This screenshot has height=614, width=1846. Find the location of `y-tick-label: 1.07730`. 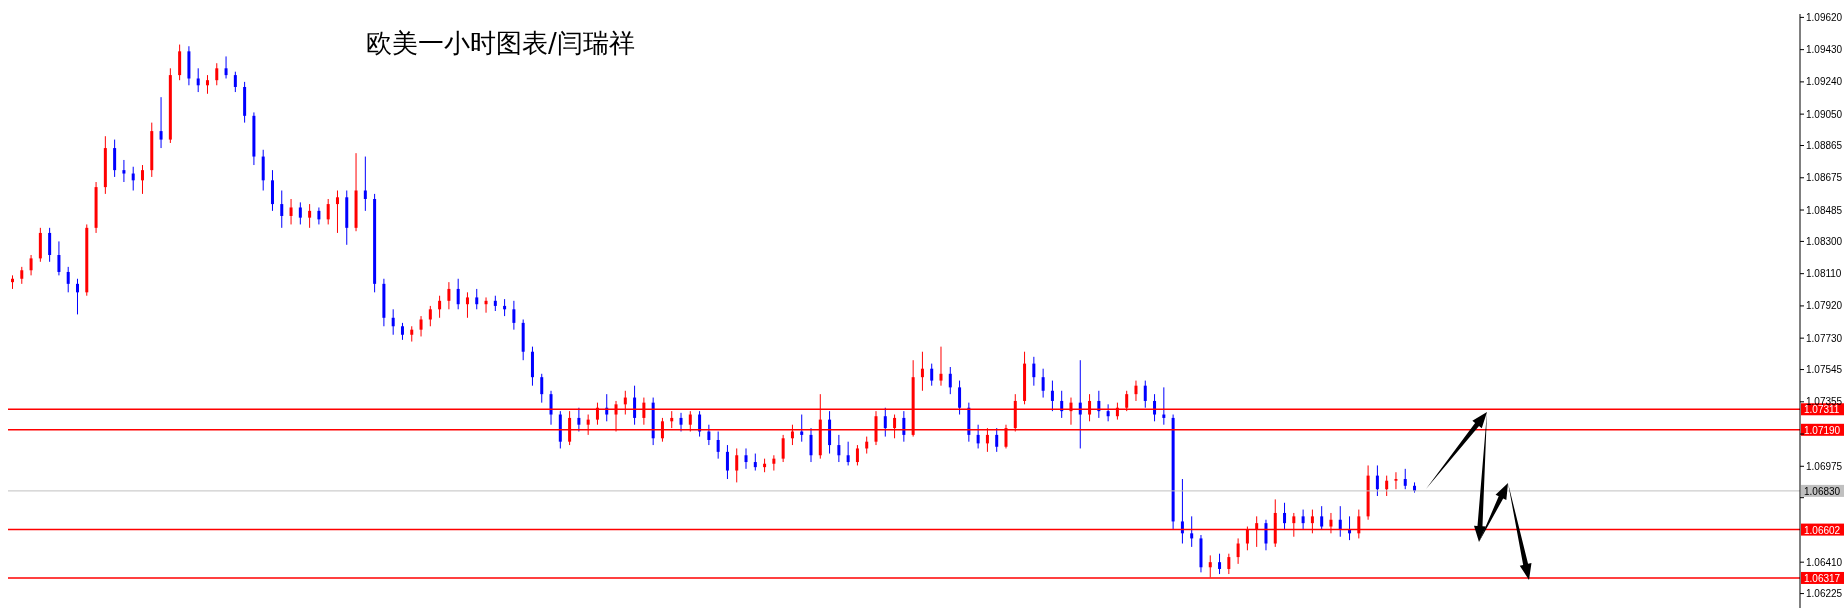

y-tick-label: 1.07730 is located at coordinates (1824, 338).